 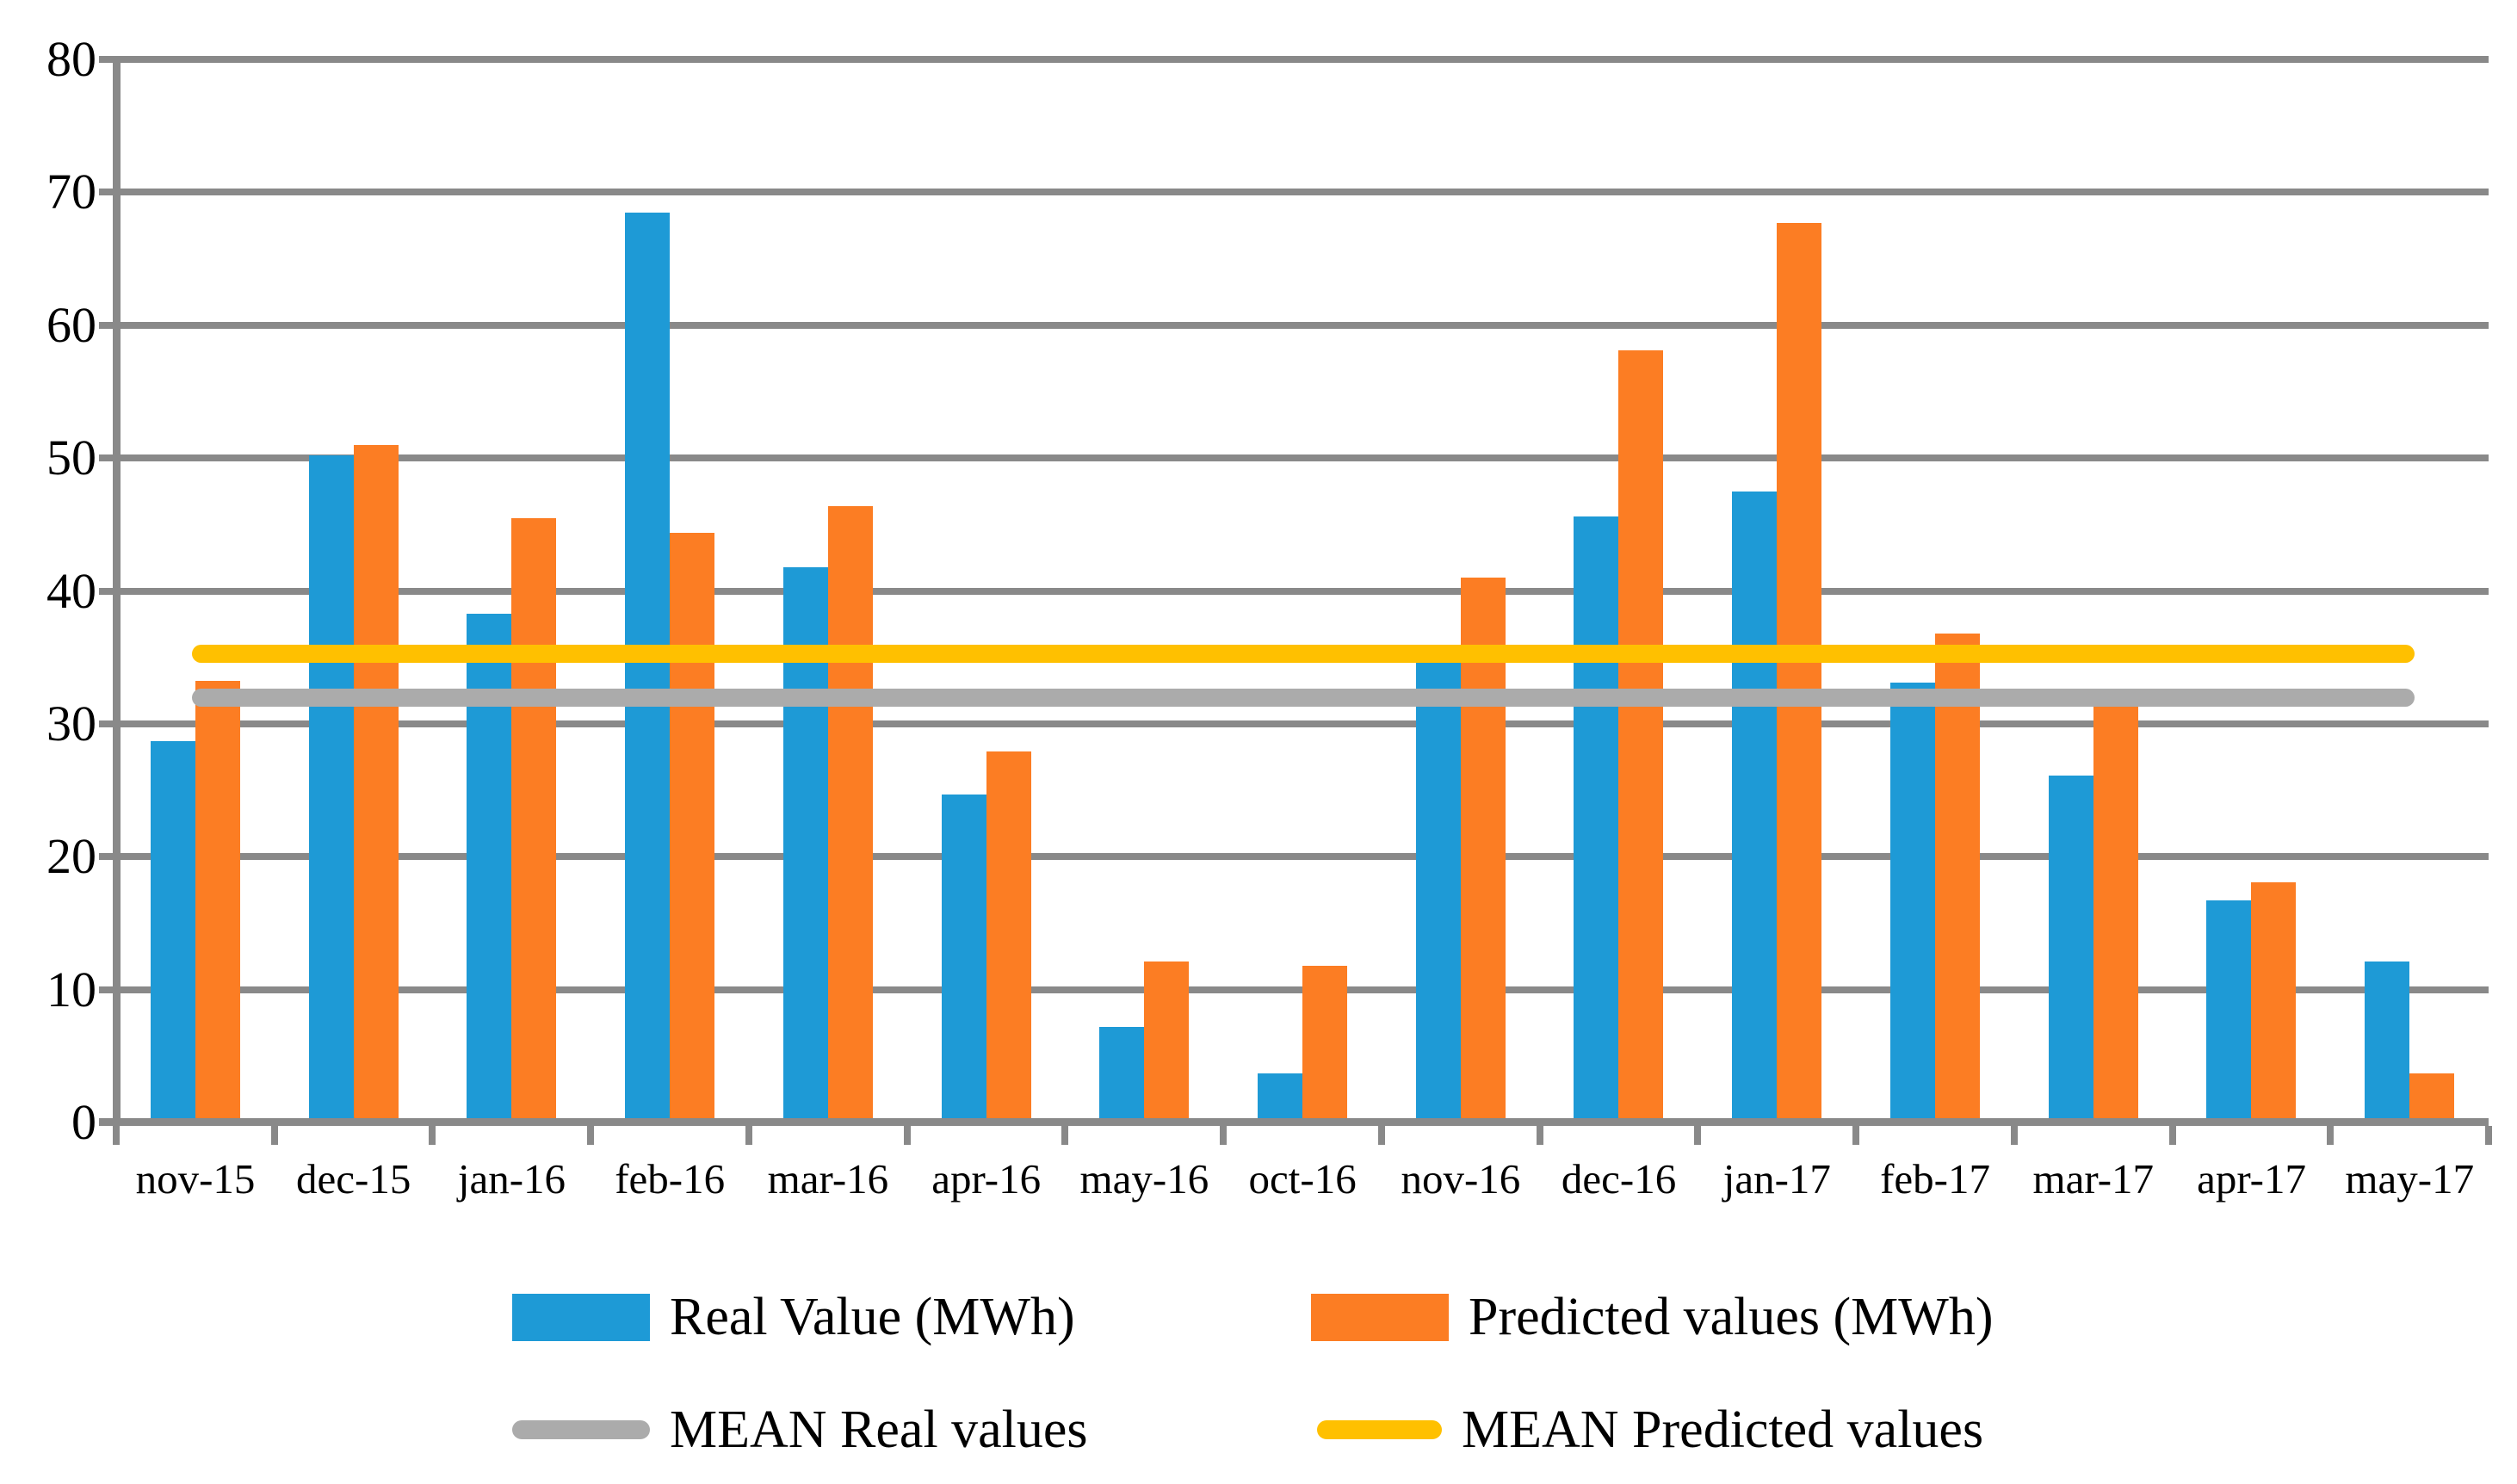 What do you see at coordinates (828, 1179) in the screenshot?
I see `x-category-label-mar-16: mar-16` at bounding box center [828, 1179].